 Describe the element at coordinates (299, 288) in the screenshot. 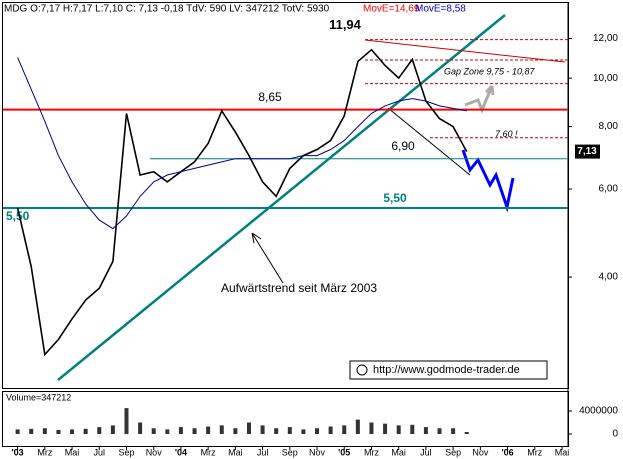

I see `annotation: Aufwärtstrend seit März 2003` at that location.